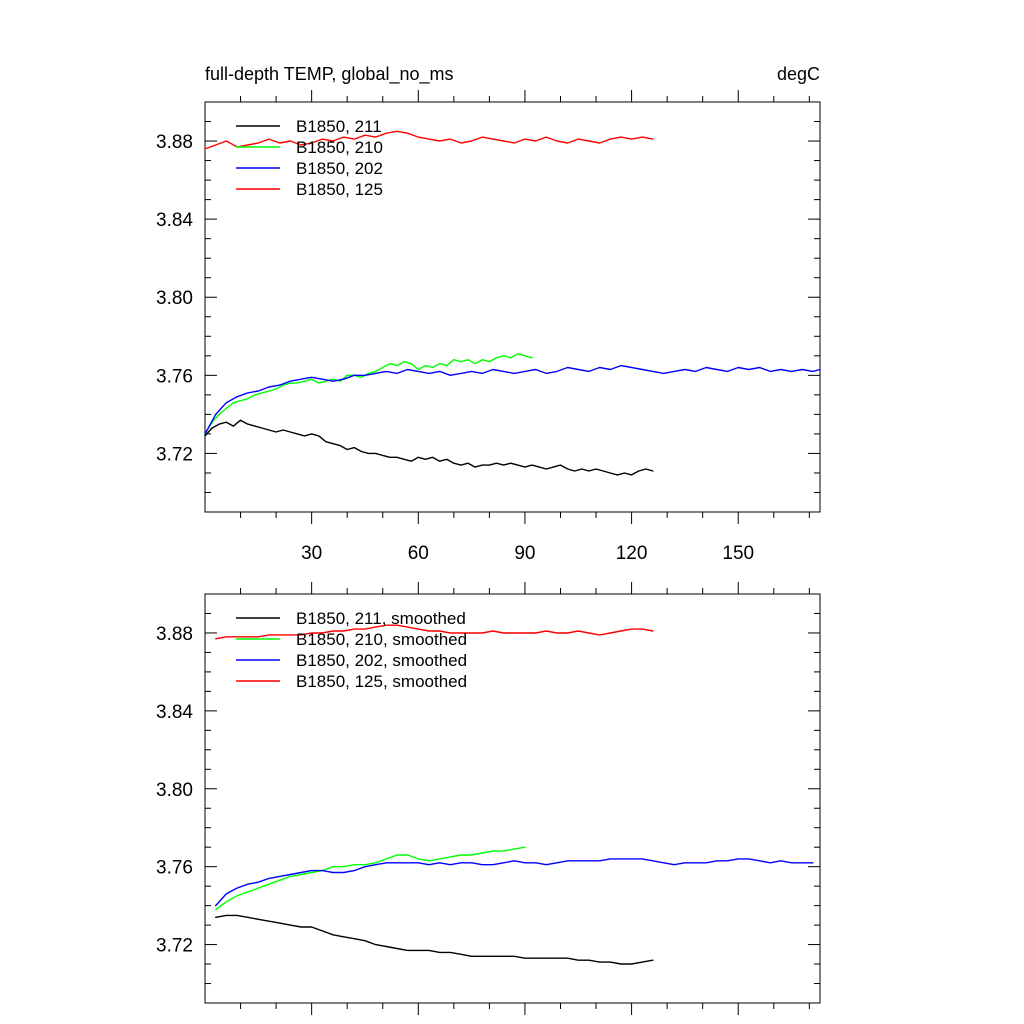 This screenshot has height=1024, width=1024. Describe the element at coordinates (798, 74) in the screenshot. I see `units-label: degC` at that location.